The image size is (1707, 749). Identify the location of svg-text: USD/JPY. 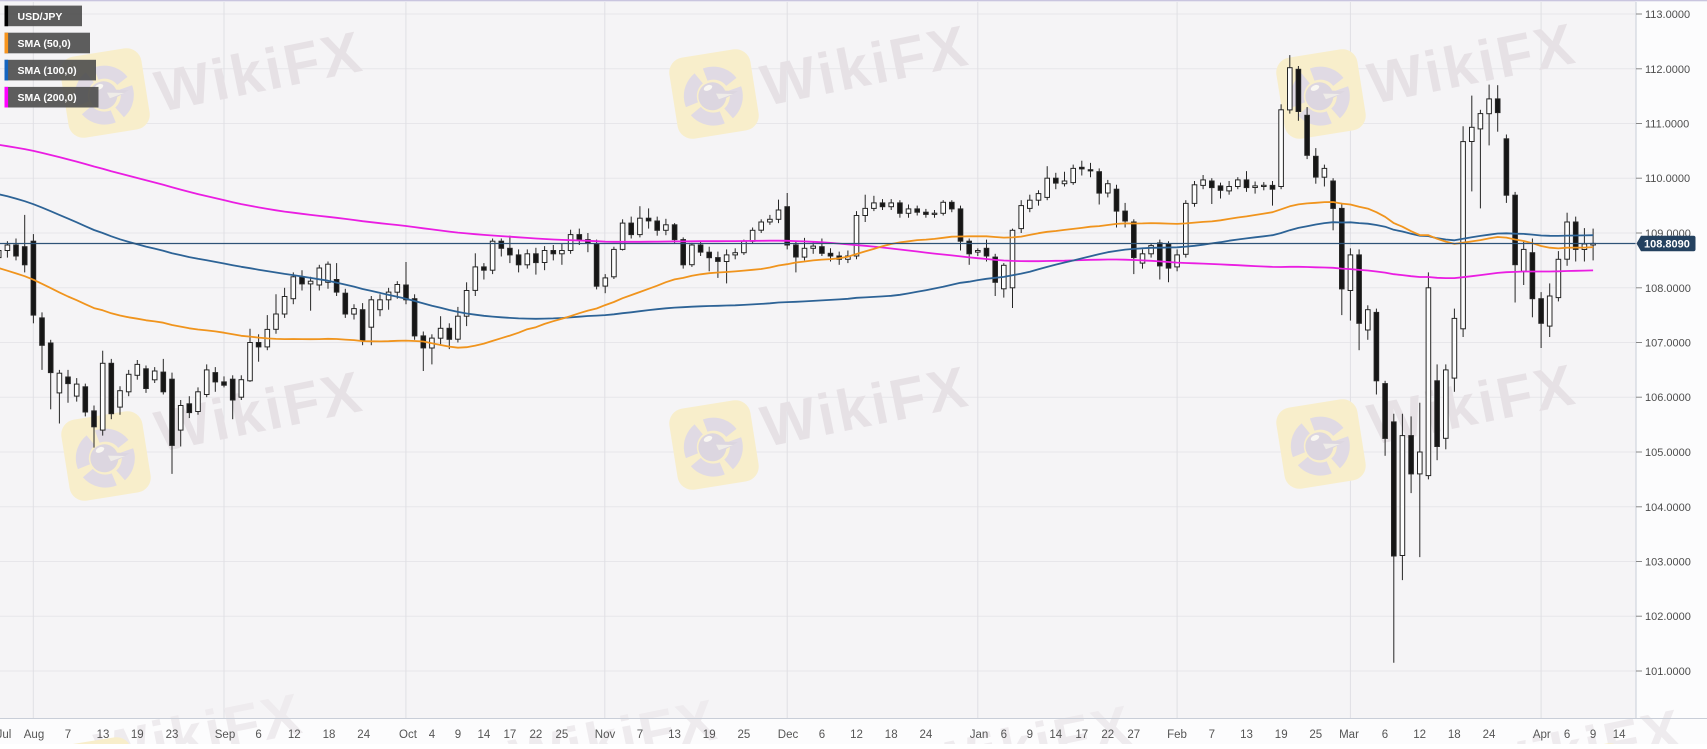
(40, 17).